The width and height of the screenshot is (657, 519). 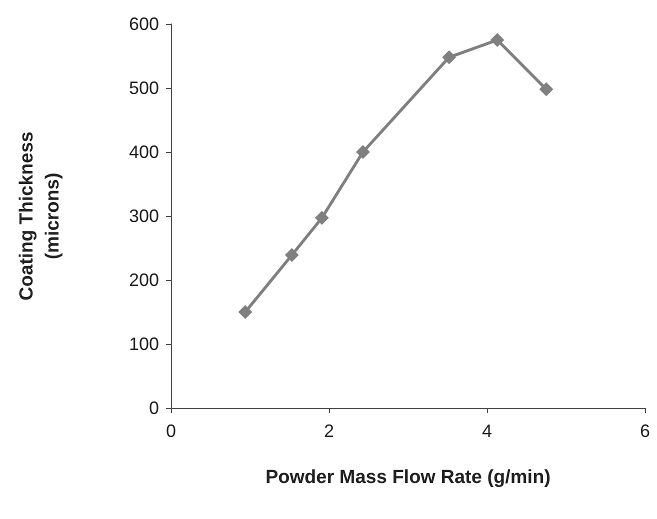 I want to click on y-tick-label: 400, so click(x=143, y=152).